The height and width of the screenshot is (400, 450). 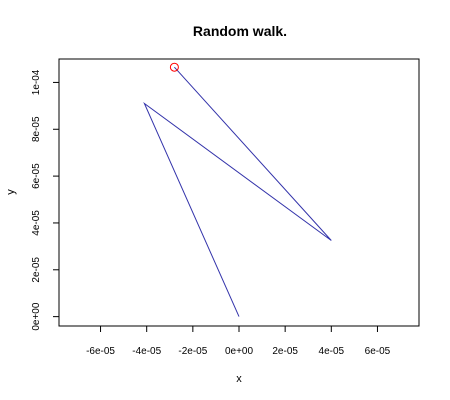 What do you see at coordinates (238, 341) in the screenshot?
I see `x-axis: -6e-05 -4e-05 -2e-05 0e+00 2e-05 4e-05 6e-05` at bounding box center [238, 341].